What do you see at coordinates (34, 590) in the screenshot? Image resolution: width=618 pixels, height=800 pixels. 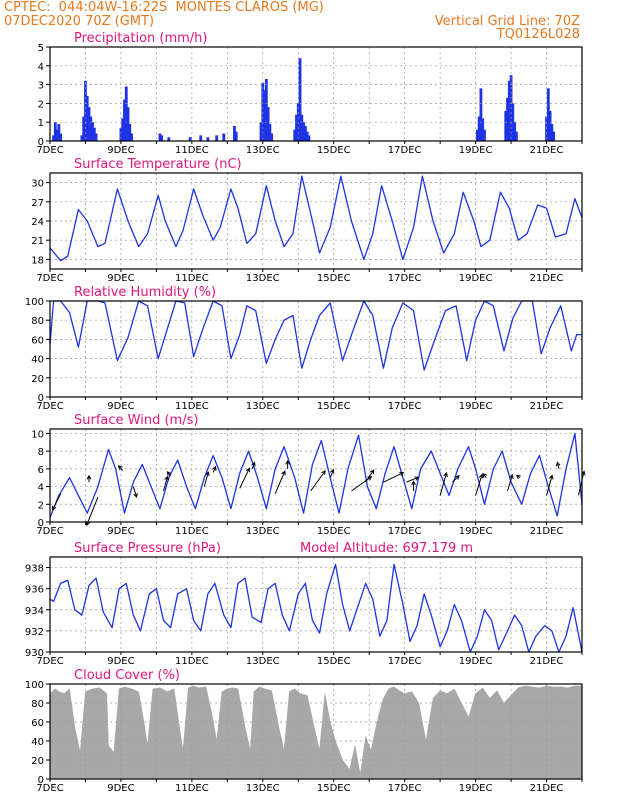 I see `y-tick-label: 936` at bounding box center [34, 590].